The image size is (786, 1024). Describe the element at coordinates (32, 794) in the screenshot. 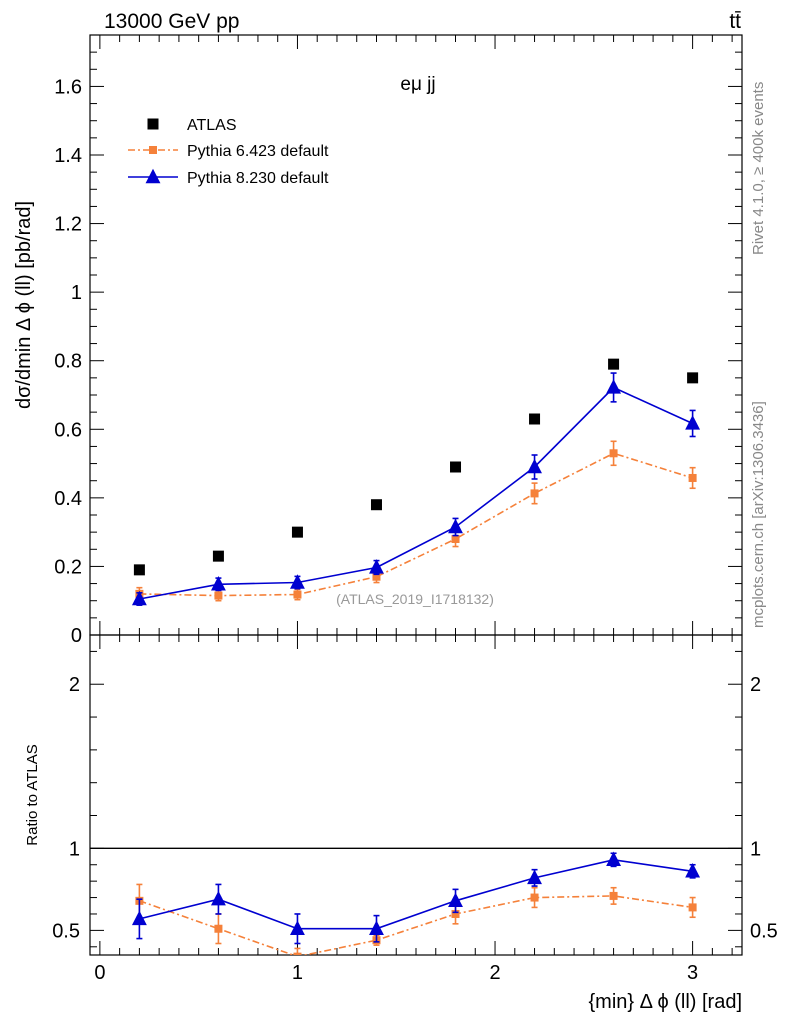

I see `bottom-y-axis-title: Ratio to ATLAS` at that location.